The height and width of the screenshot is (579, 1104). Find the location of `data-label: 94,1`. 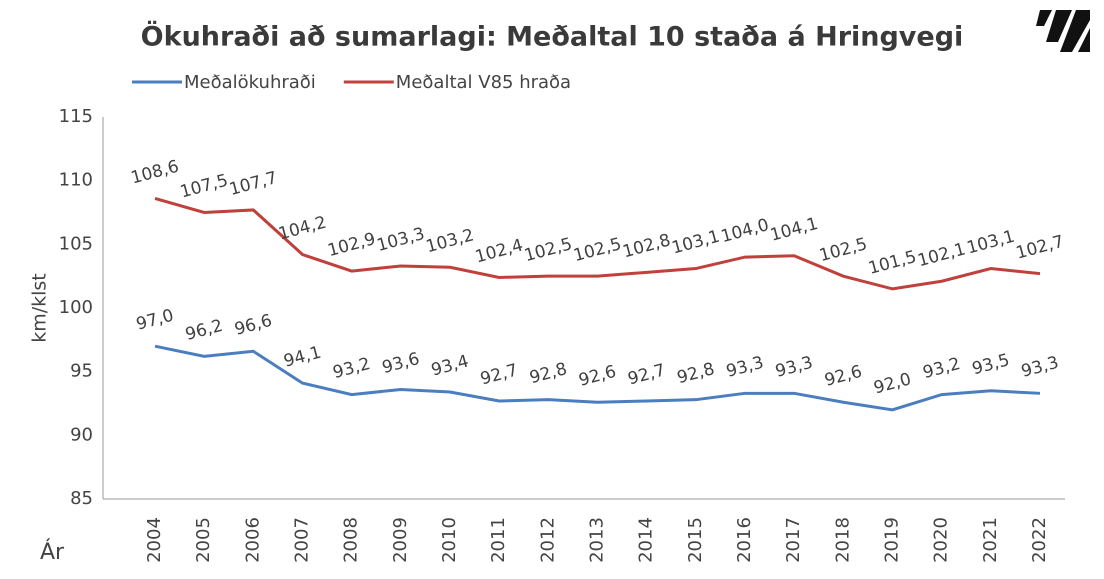

data-label: 94,1 is located at coordinates (303, 357).